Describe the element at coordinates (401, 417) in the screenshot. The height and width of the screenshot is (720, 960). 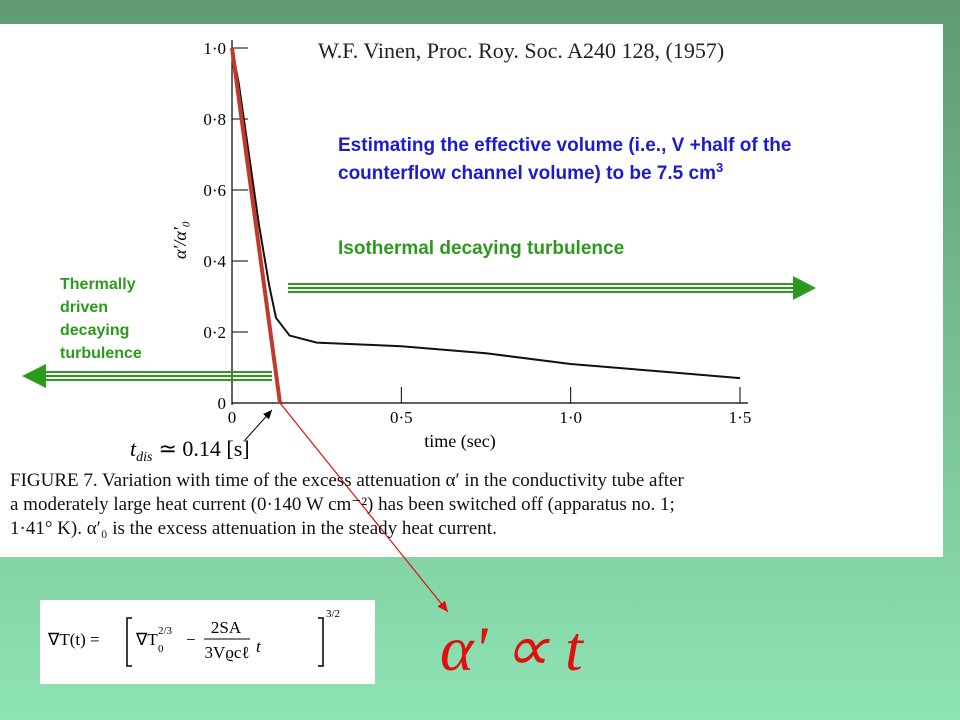
I see `x-tick-label: 0·5` at that location.